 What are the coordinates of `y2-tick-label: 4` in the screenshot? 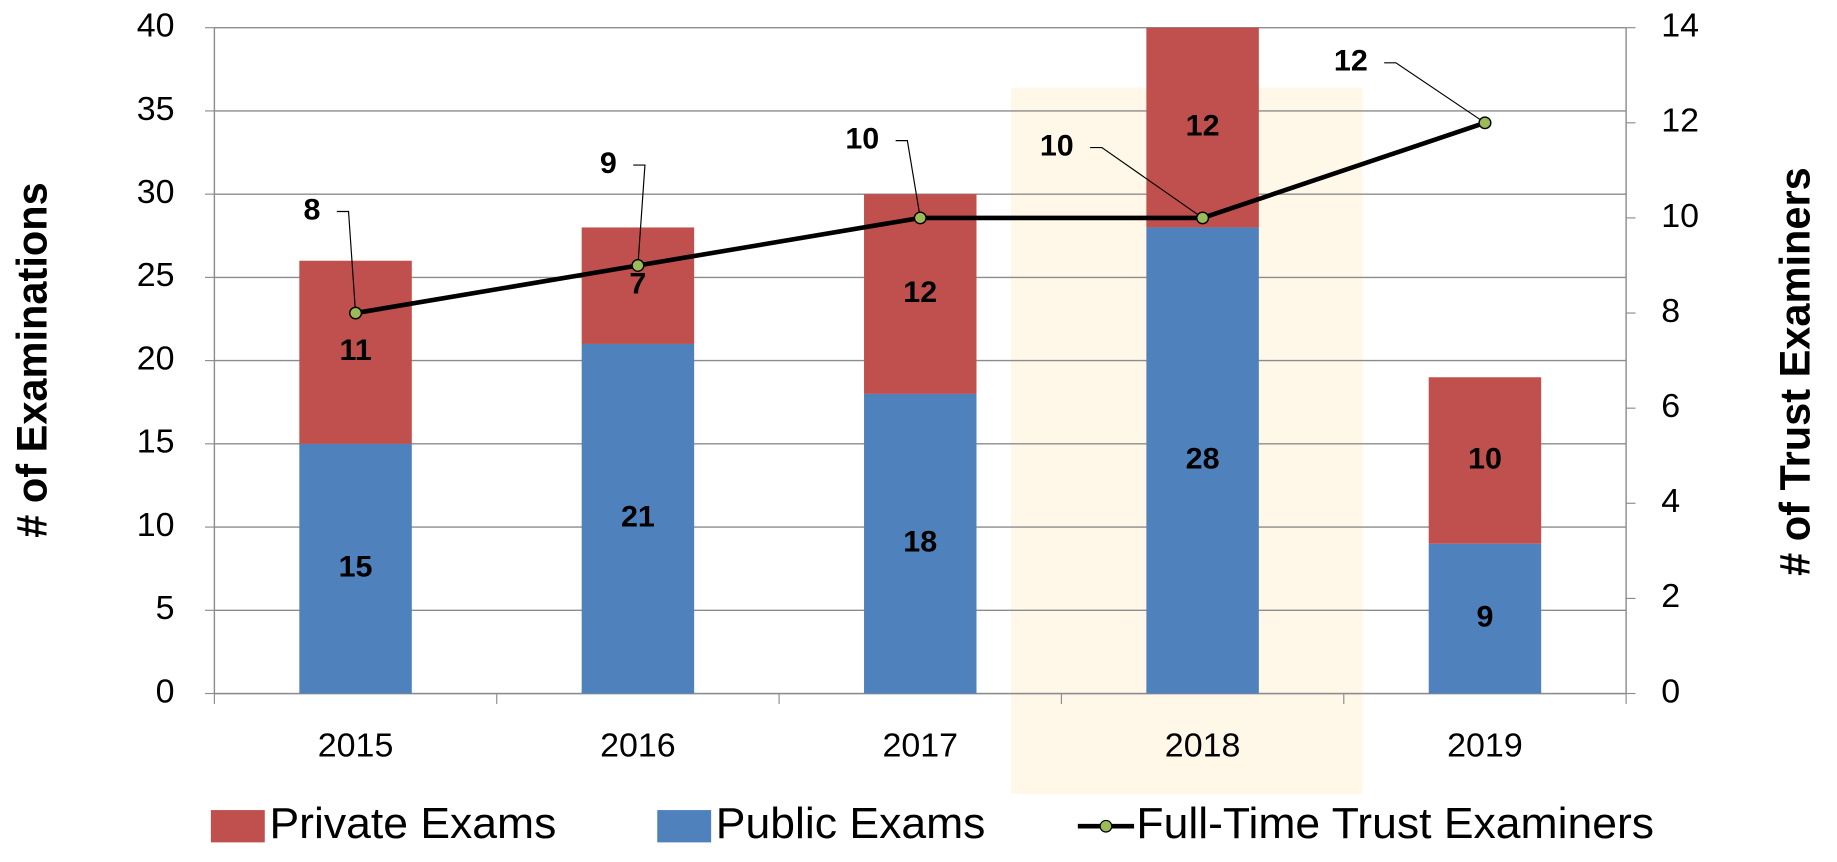 It's located at (1670, 501).